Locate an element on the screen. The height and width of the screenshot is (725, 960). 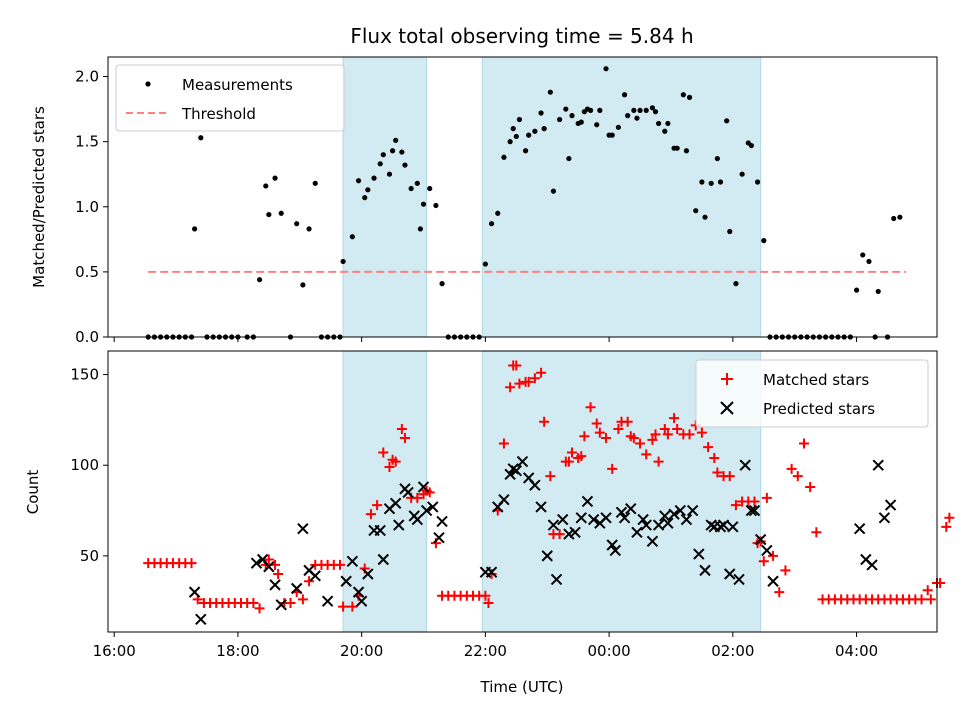
top-legend-box is located at coordinates (230, 98).